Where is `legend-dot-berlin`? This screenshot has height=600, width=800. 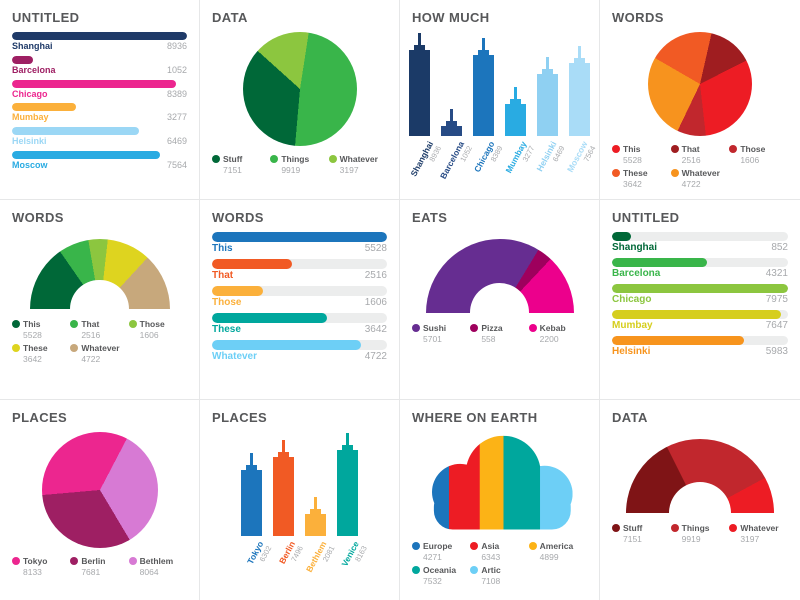 legend-dot-berlin is located at coordinates (74, 561).